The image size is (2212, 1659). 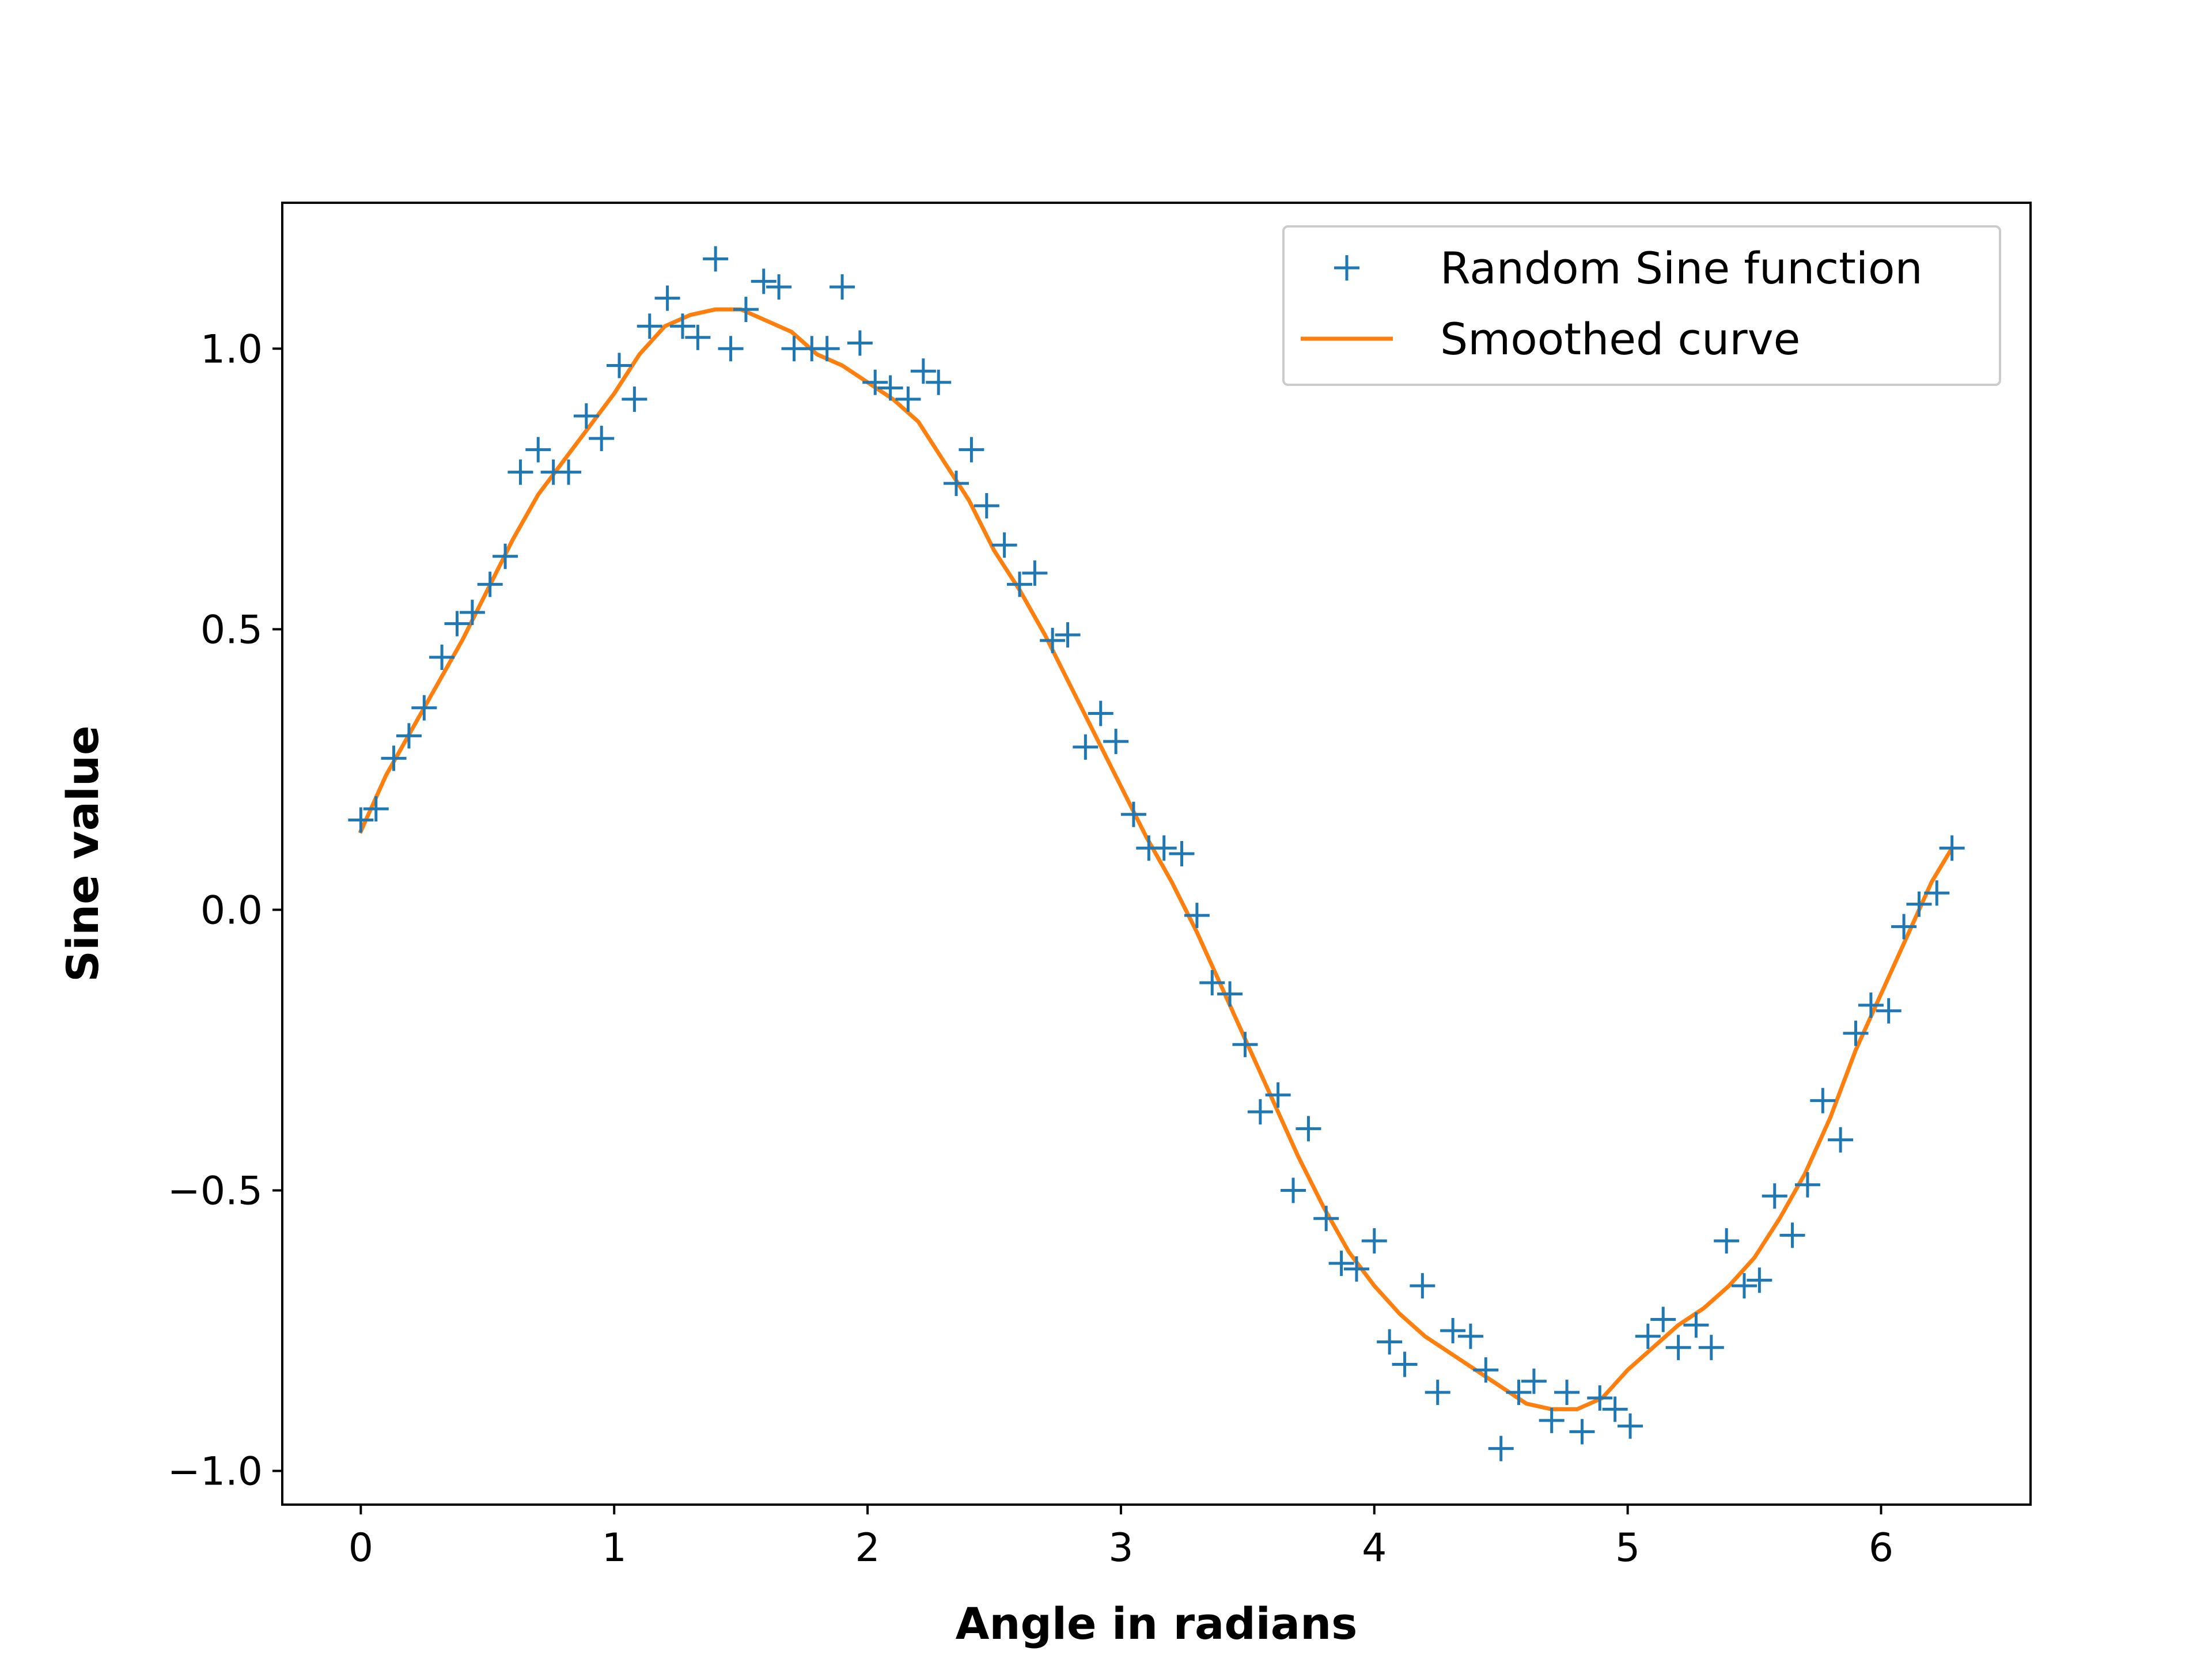 I want to click on x-tick-label: 6, so click(x=1881, y=1548).